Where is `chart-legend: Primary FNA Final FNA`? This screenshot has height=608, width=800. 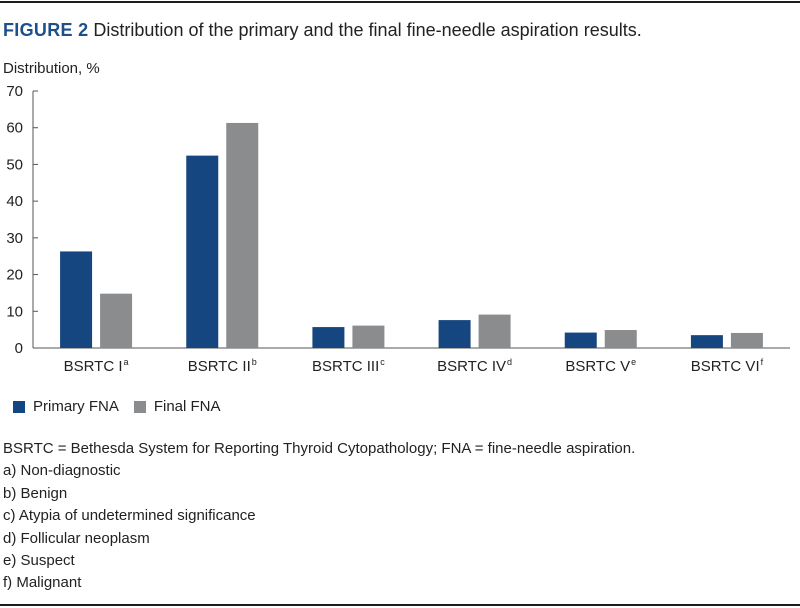 chart-legend: Primary FNA Final FNA is located at coordinates (124, 406).